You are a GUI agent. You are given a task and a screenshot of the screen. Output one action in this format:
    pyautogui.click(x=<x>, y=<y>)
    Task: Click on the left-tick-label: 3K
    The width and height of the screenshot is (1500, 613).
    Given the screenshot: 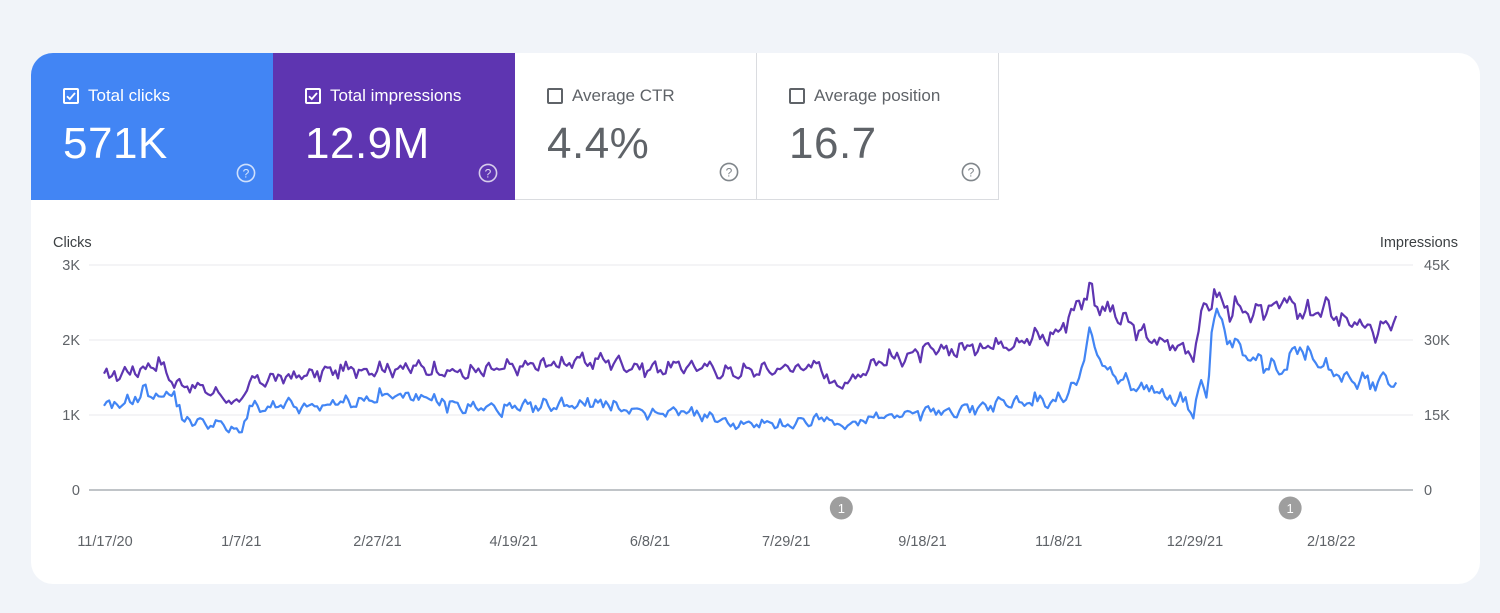 What is the action you would take?
    pyautogui.click(x=71, y=266)
    